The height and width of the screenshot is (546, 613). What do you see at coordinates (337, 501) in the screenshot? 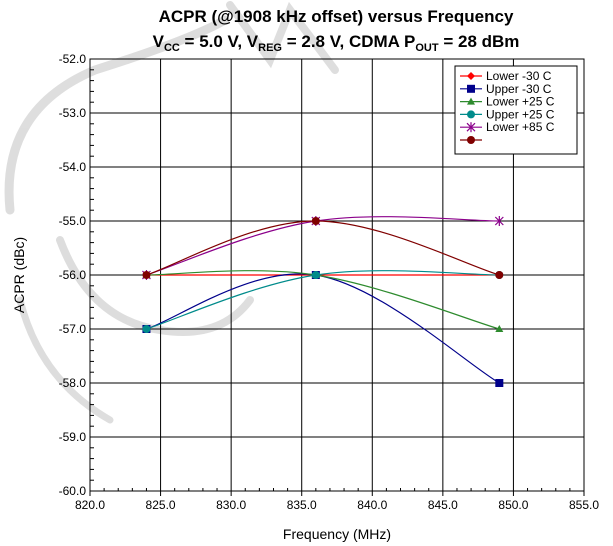
I see `x-axis-ticks: 820.0 825.0 830.0 835.0 840.0 845.0 850.0 855.0` at bounding box center [337, 501].